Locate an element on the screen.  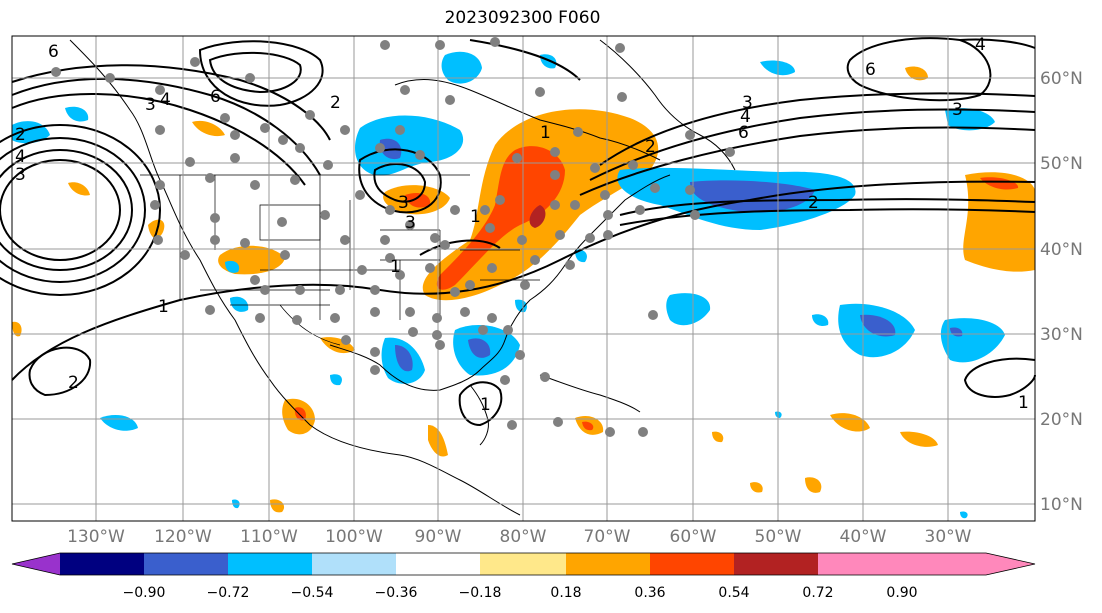
lon-label: 40°W is located at coordinates (863, 537).